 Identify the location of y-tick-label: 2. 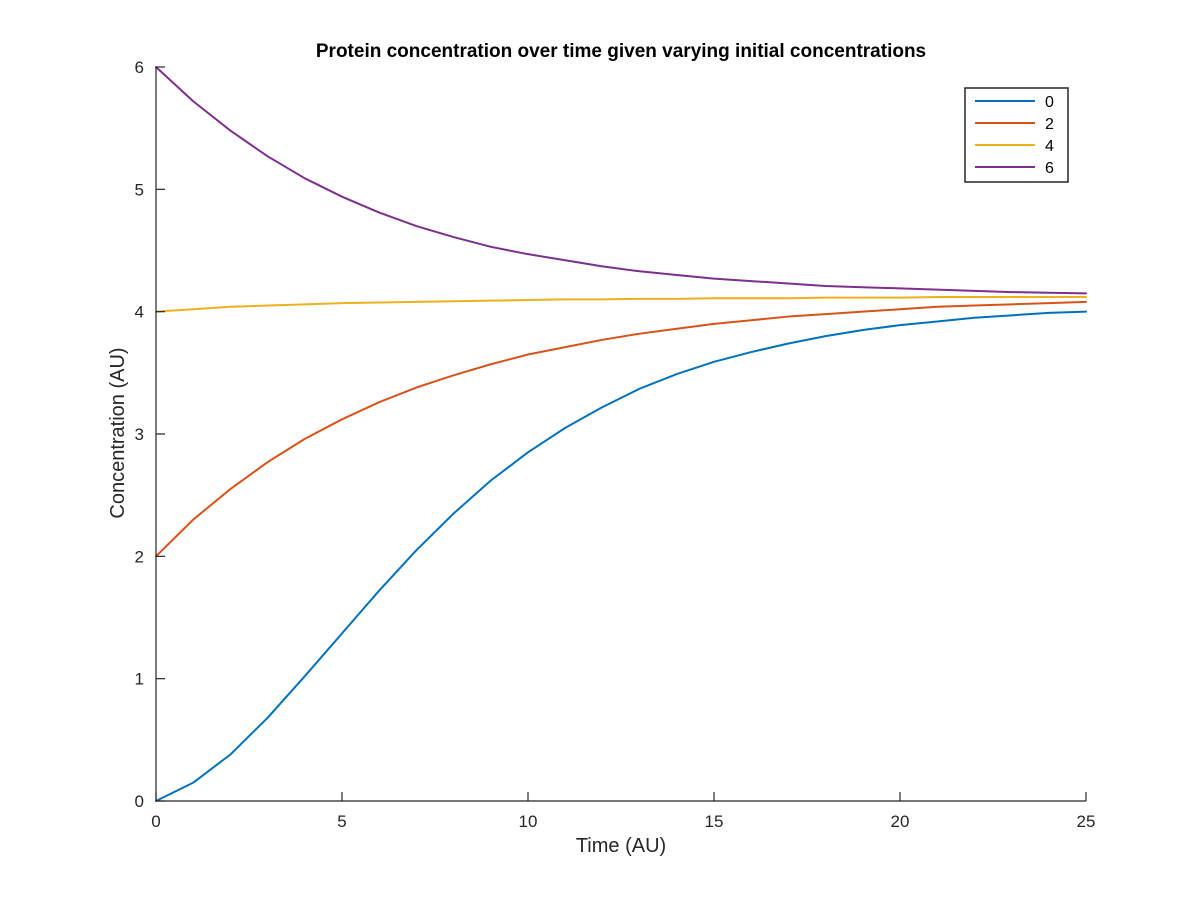
(139, 556).